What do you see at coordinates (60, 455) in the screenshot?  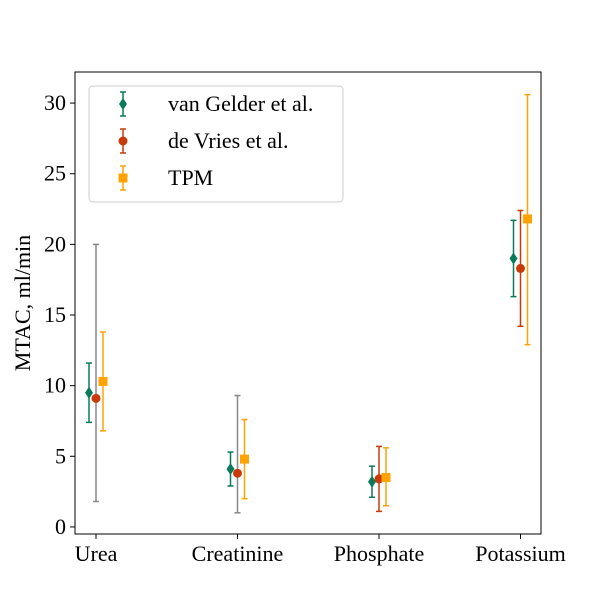 I see `y-tick-label: 5` at bounding box center [60, 455].